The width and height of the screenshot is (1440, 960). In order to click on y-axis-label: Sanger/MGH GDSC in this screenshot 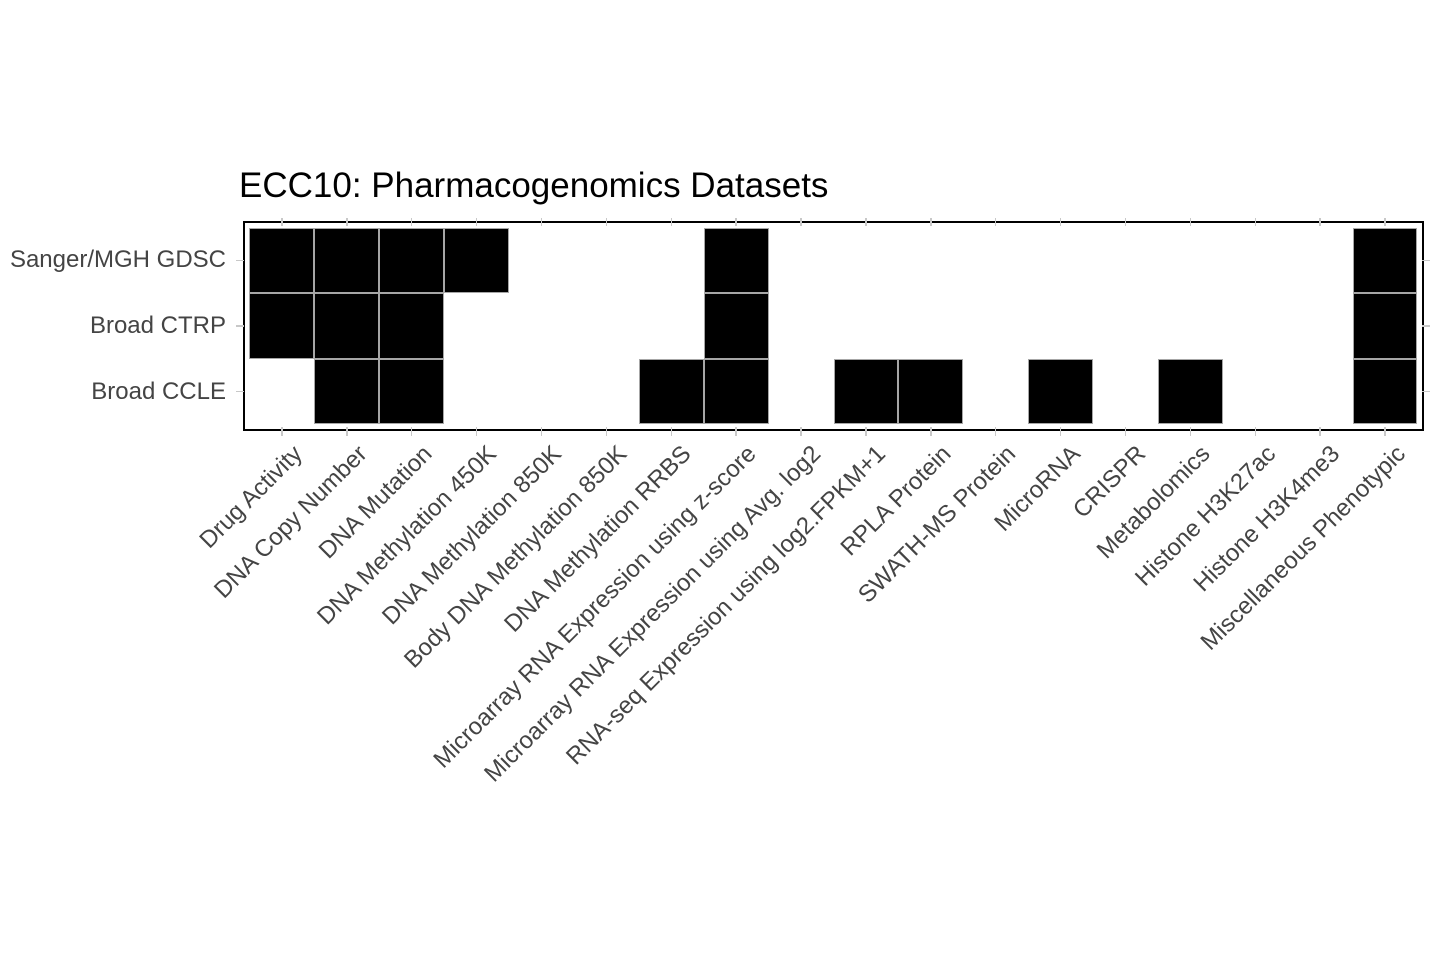, I will do `click(117, 260)`.